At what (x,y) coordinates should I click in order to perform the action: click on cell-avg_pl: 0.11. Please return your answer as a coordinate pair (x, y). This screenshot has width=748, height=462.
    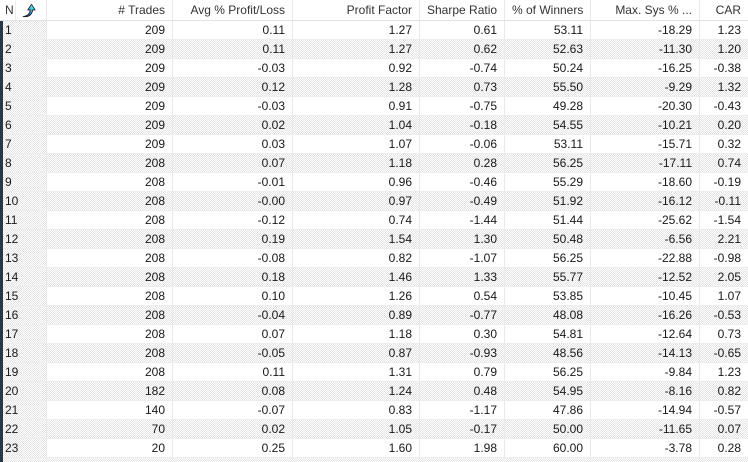
    Looking at the image, I should click on (233, 372).